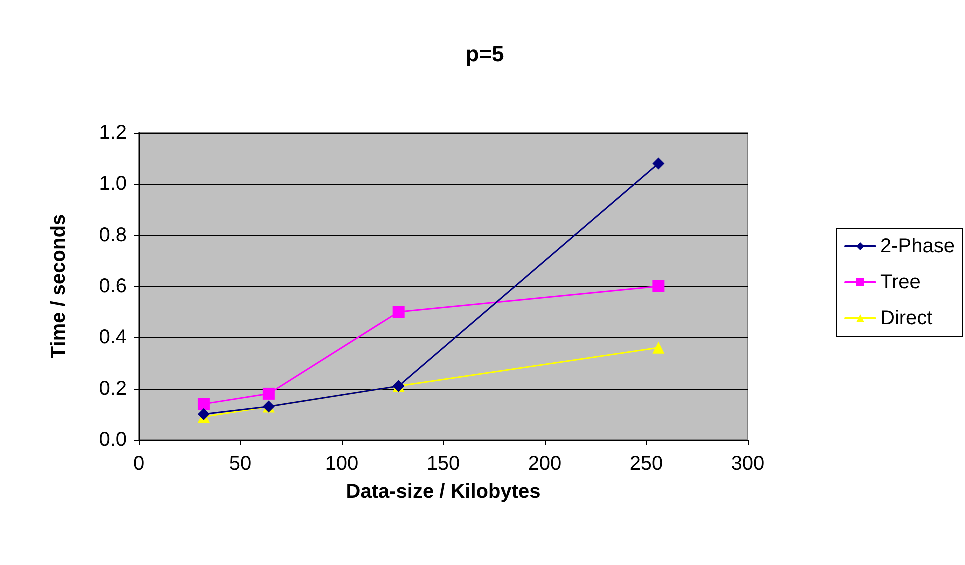 The height and width of the screenshot is (565, 965). I want to click on x-tick-label: 50, so click(240, 464).